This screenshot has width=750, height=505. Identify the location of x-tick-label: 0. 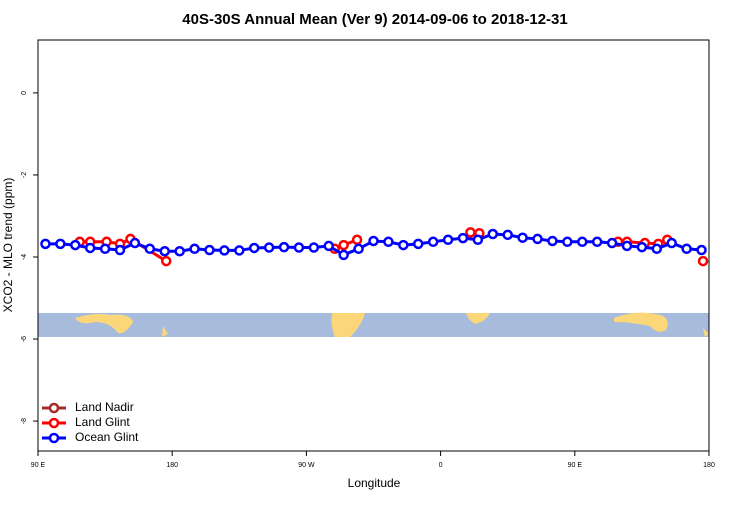
(441, 465).